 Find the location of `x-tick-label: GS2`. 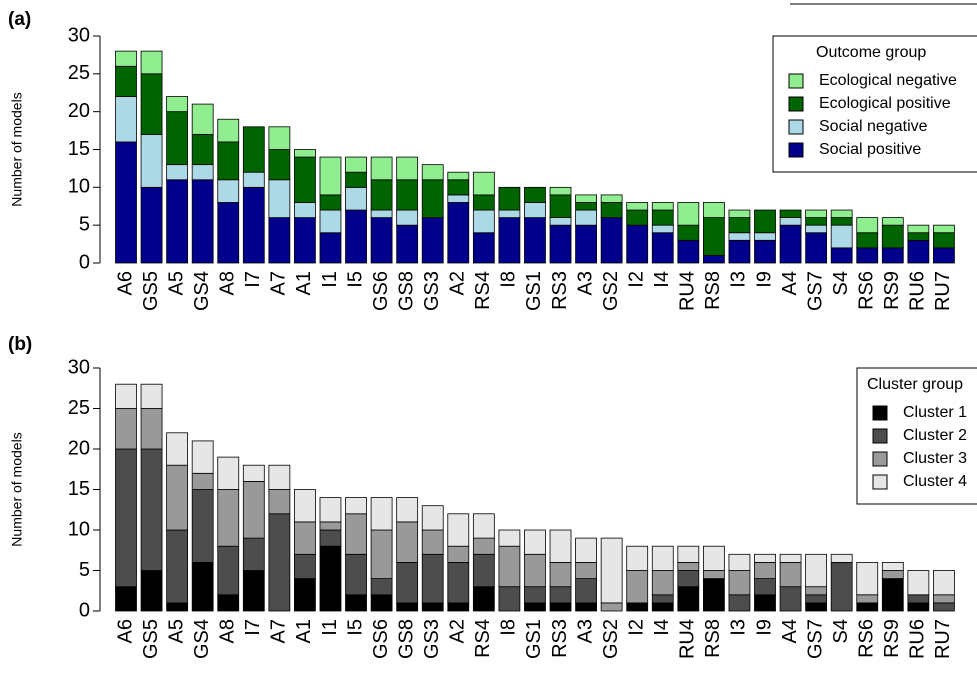

x-tick-label: GS2 is located at coordinates (611, 639).